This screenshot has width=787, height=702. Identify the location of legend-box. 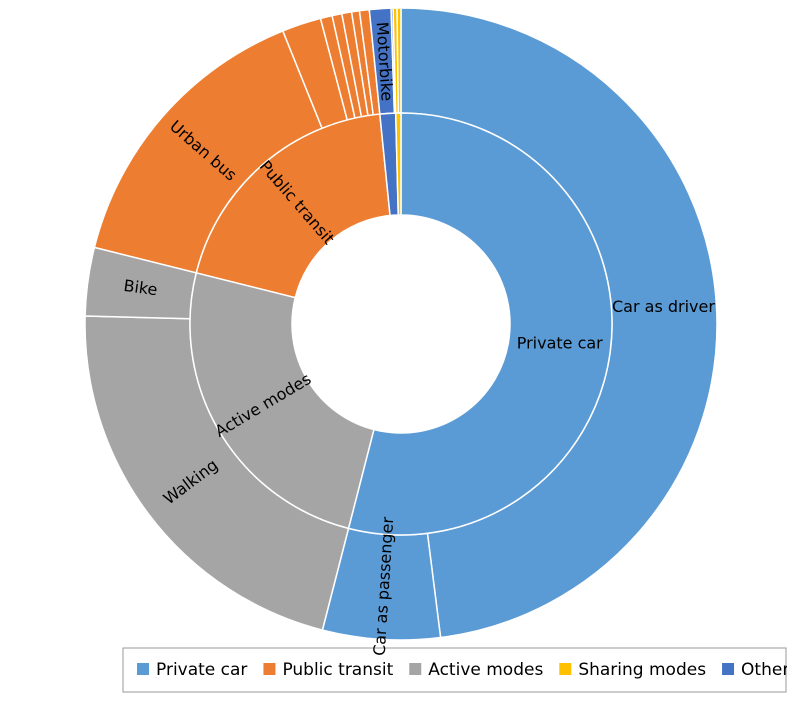
(454, 670).